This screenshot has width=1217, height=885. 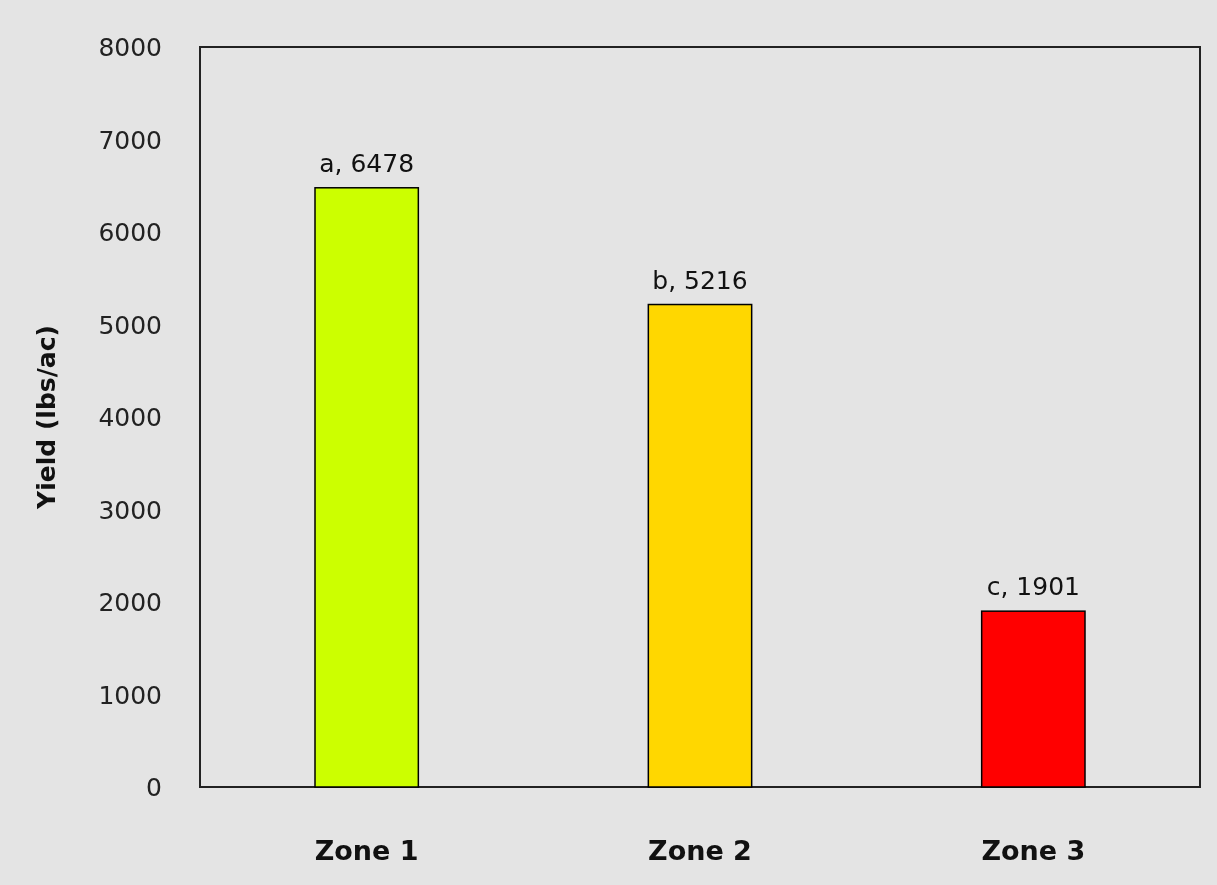 I want to click on y-tick-label: 0, so click(x=154, y=787).